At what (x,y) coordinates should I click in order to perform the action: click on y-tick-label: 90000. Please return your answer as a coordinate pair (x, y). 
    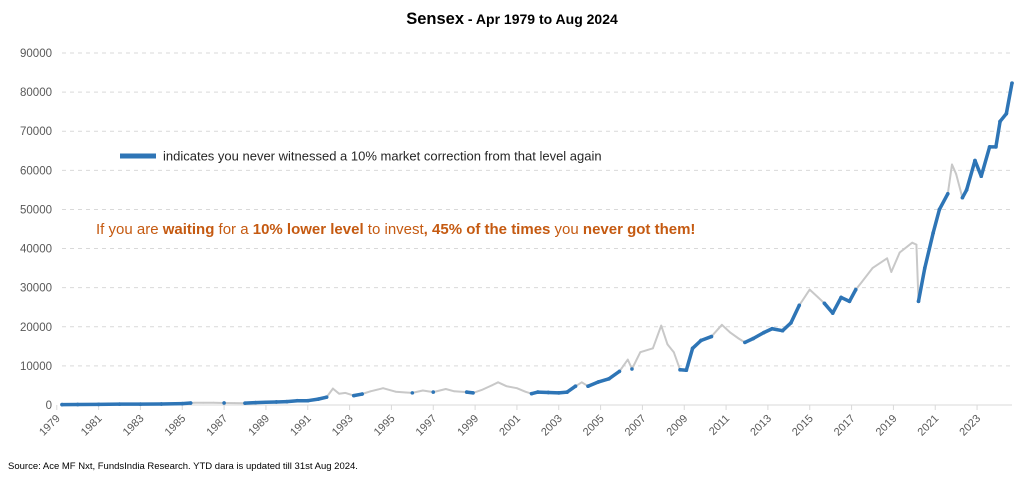
    Looking at the image, I should click on (36, 54).